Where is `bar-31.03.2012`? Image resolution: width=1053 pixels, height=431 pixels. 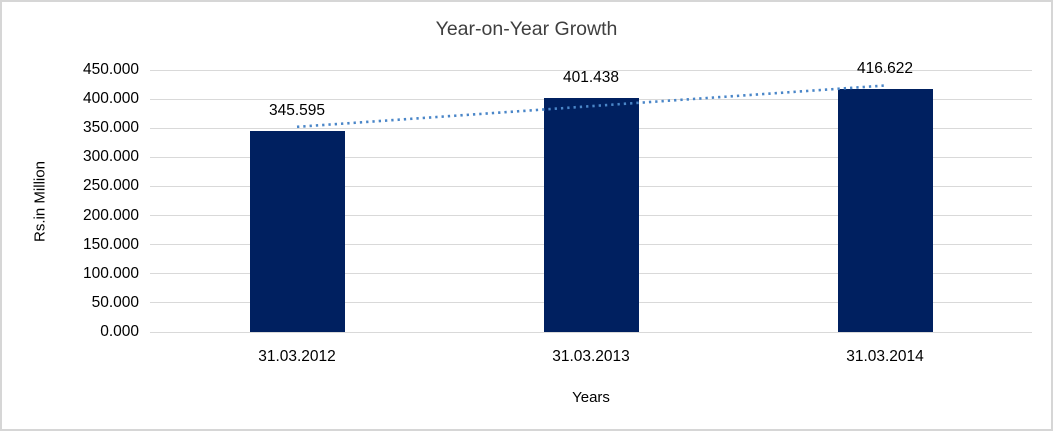
bar-31.03.2012 is located at coordinates (297, 231).